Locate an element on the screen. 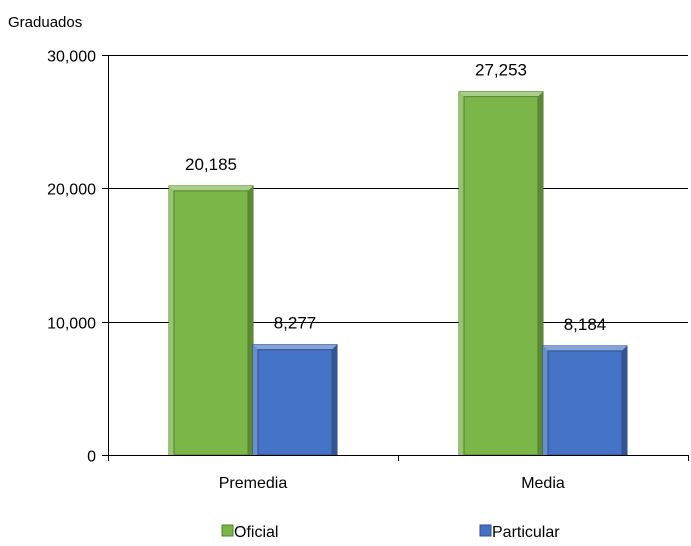 This screenshot has height=546, width=691. legend-label-oficial: Oficial is located at coordinates (256, 532).